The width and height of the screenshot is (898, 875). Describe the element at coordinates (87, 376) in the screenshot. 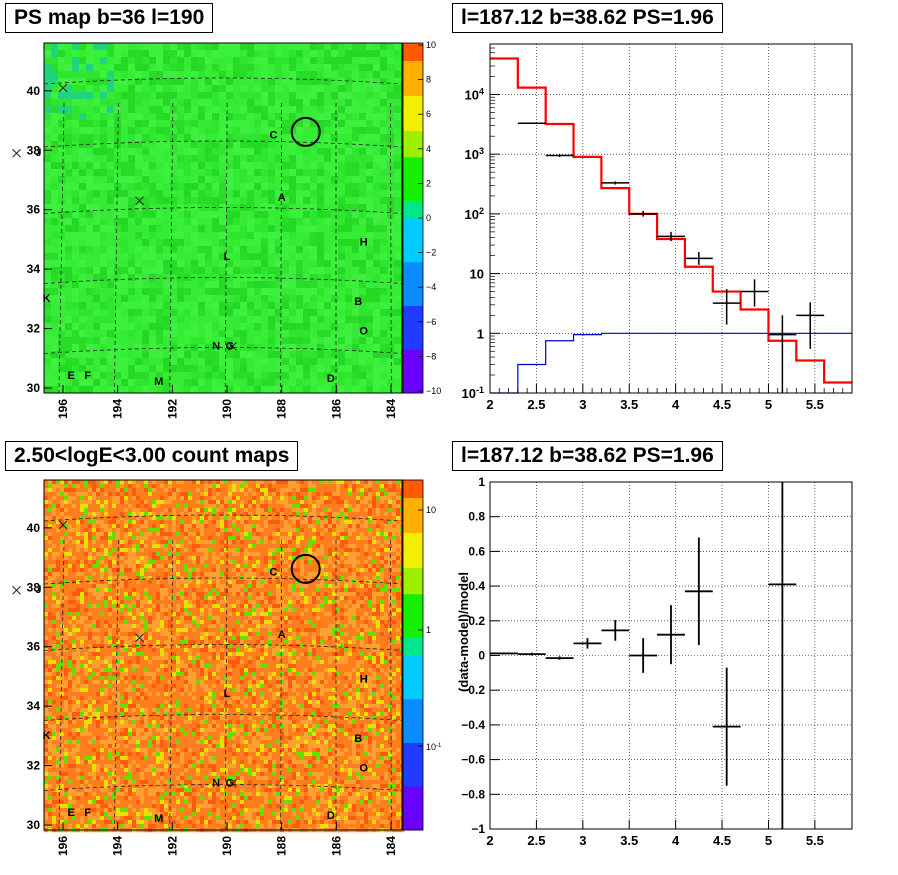

I see `source-label-F: F` at that location.